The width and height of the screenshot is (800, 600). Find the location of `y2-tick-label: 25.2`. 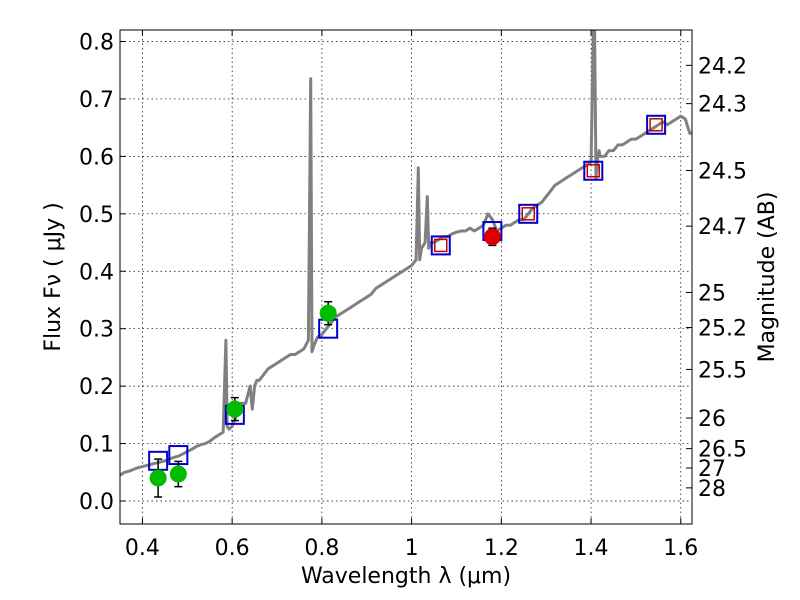

y2-tick-label: 25.2 is located at coordinates (722, 329).